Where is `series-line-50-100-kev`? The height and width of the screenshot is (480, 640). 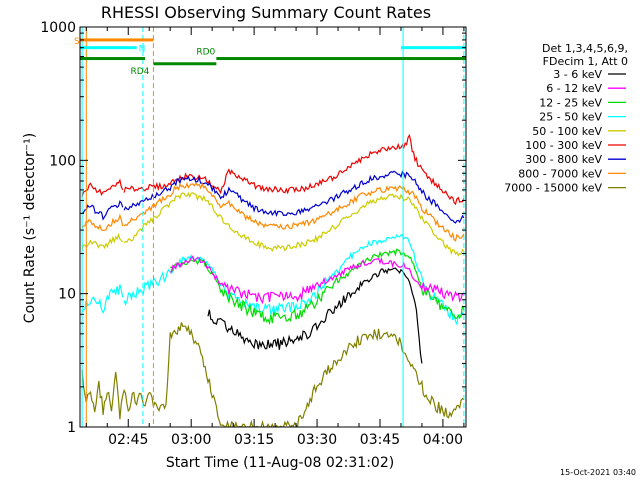 series-line-50-100-kev is located at coordinates (273, 224).